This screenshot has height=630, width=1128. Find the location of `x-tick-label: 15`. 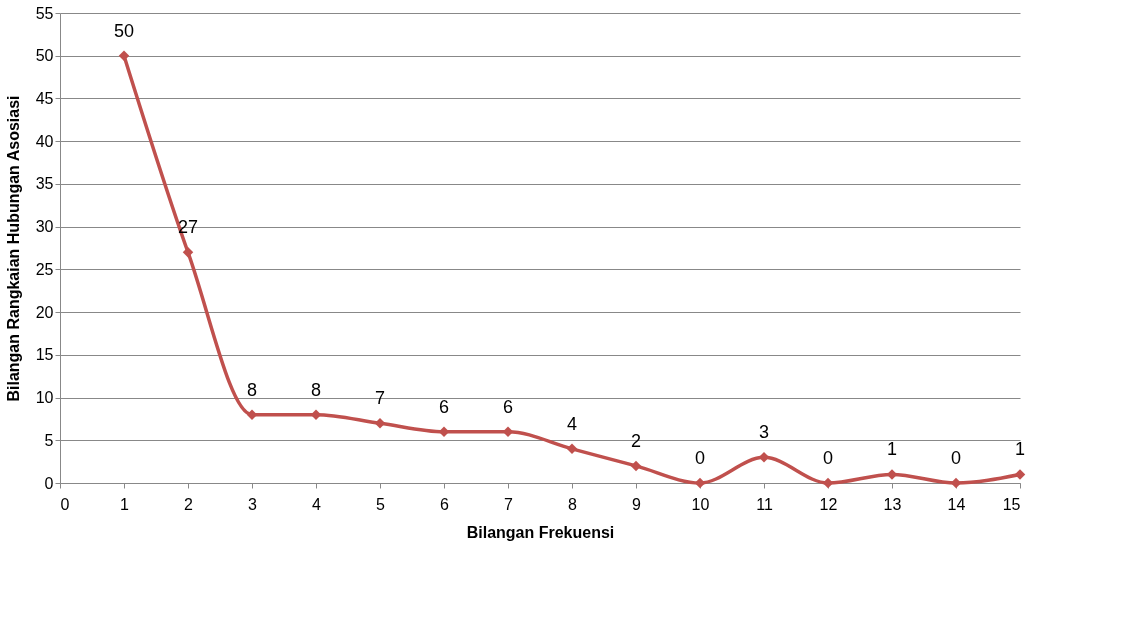

x-tick-label: 15 is located at coordinates (1011, 504).